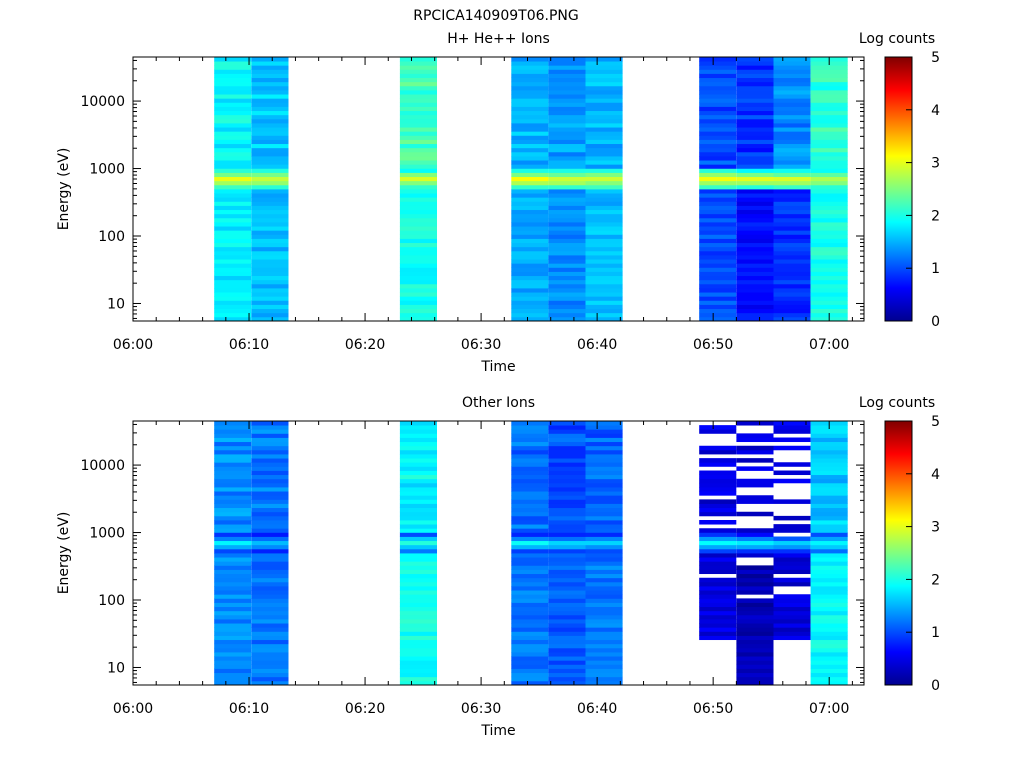 The image size is (1024, 768). I want to click on colorbar-label: Log counts, so click(897, 403).